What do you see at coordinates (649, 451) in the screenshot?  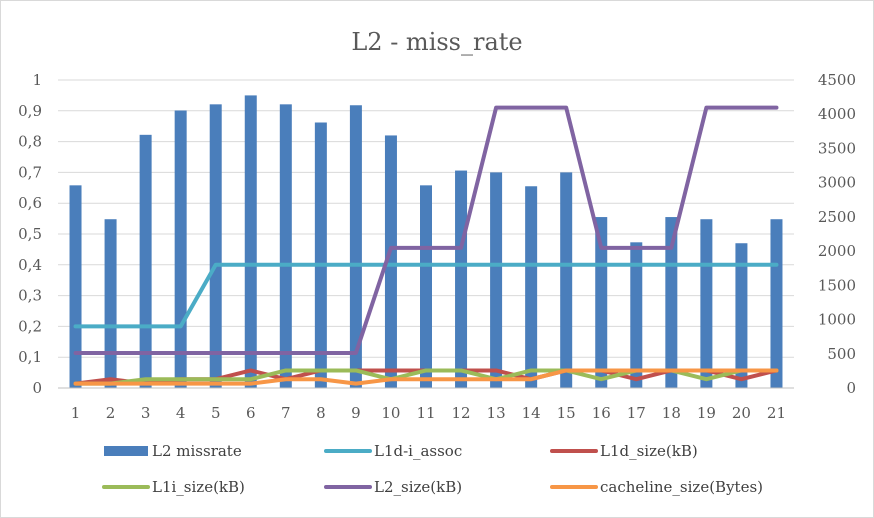 I see `legend-label: L1d_size(kB)` at bounding box center [649, 451].